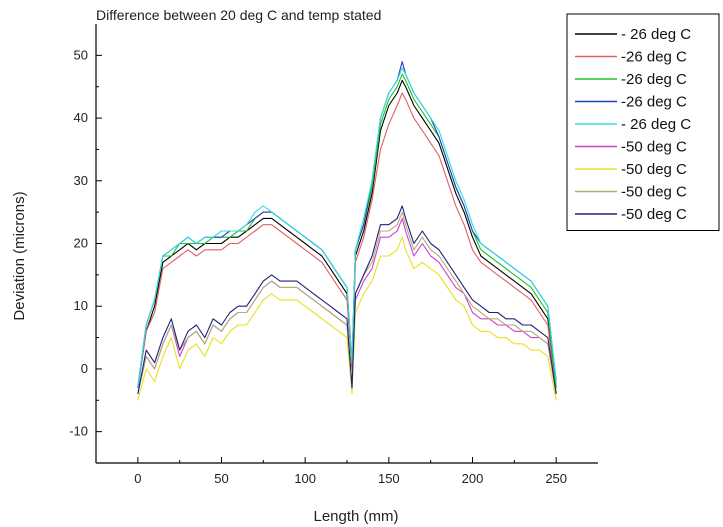 The height and width of the screenshot is (527, 723). Describe the element at coordinates (78, 431) in the screenshot. I see `y-tick-label: -10` at that location.